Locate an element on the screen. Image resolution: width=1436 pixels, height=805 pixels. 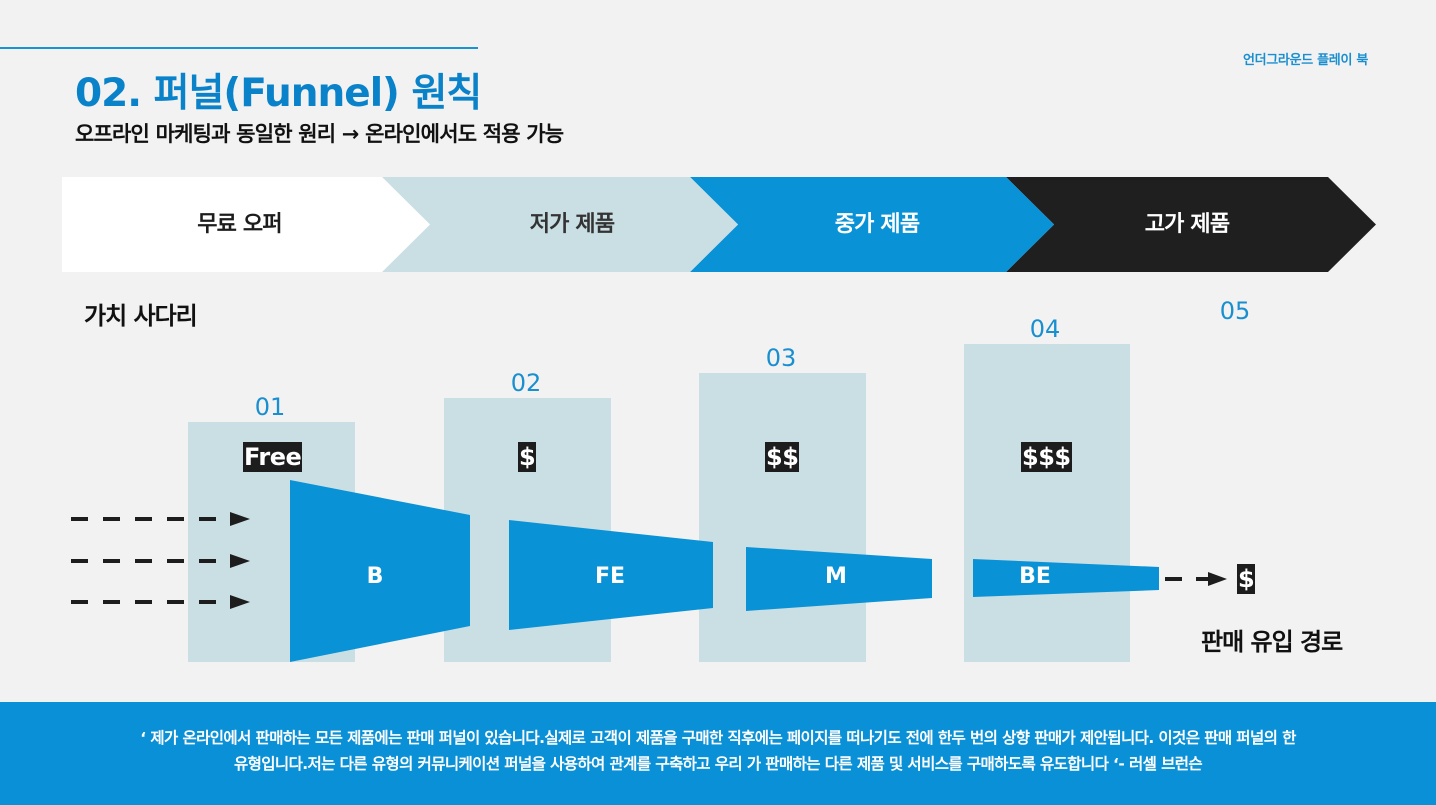
arrow-head-icons is located at coordinates (240, 560).